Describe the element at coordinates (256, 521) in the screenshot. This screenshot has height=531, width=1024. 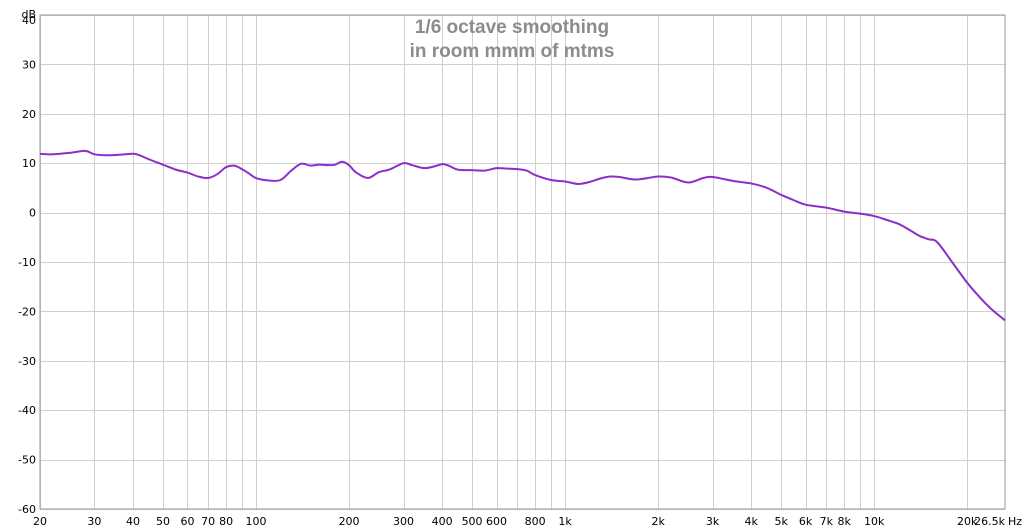
I see `x-tick-label: 100` at that location.